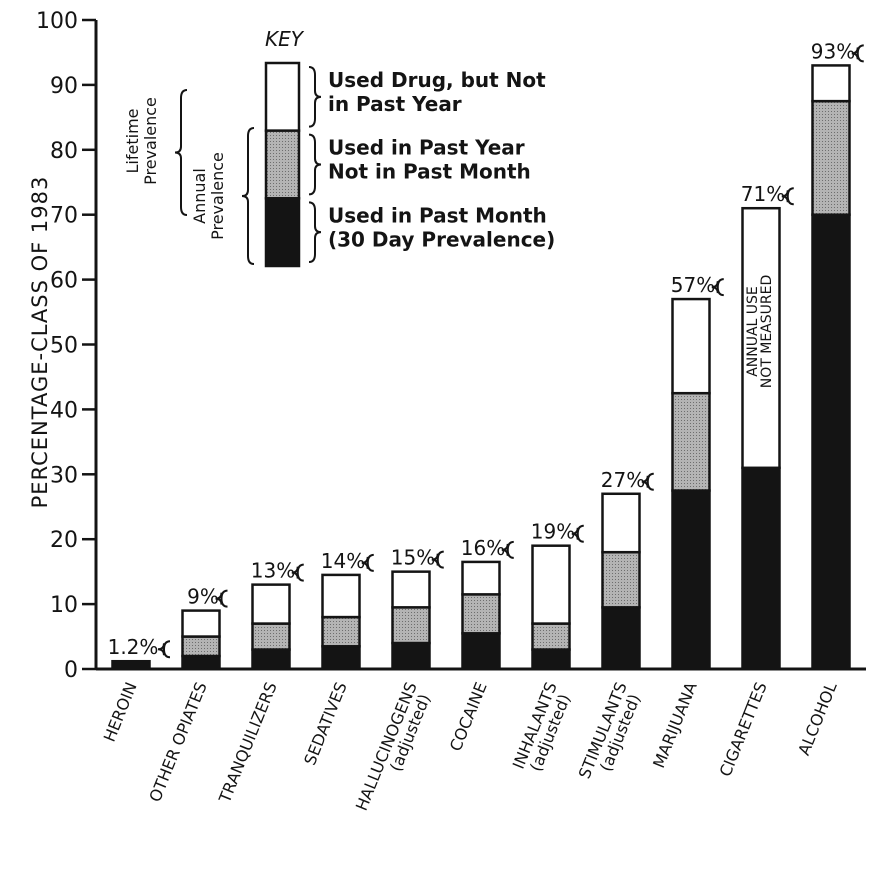  What do you see at coordinates (441, 239) in the screenshot?
I see `legend-entry-label: (30 Day Prevalence)` at bounding box center [441, 239].